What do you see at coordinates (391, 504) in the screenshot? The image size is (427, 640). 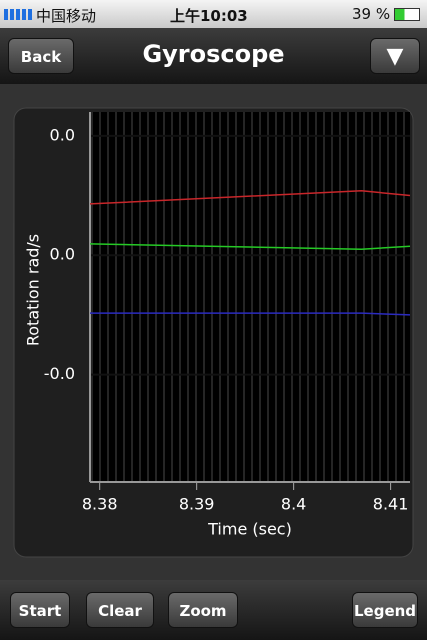 I see `x-tick-label: 8.41` at bounding box center [391, 504].